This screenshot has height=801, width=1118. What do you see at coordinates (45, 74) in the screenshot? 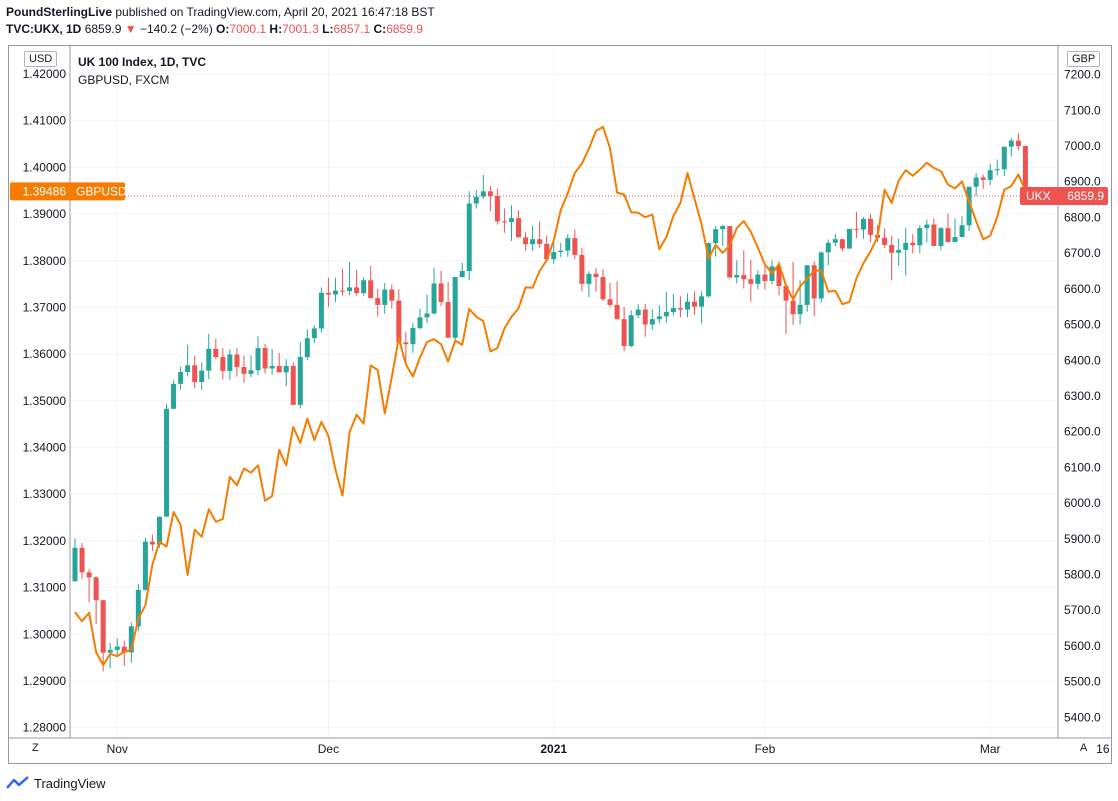
I see `left-tick-label: 1.42000` at bounding box center [45, 74].